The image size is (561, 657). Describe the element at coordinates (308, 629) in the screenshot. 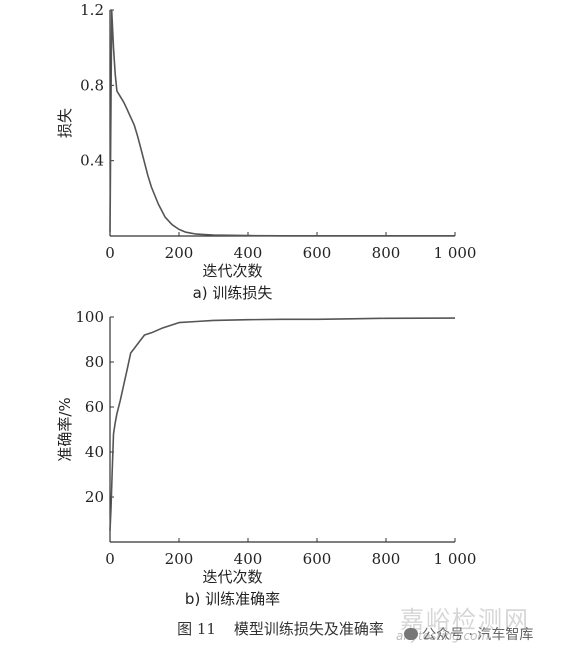

I see `figure-title: 模型训练损失及准确率` at that location.